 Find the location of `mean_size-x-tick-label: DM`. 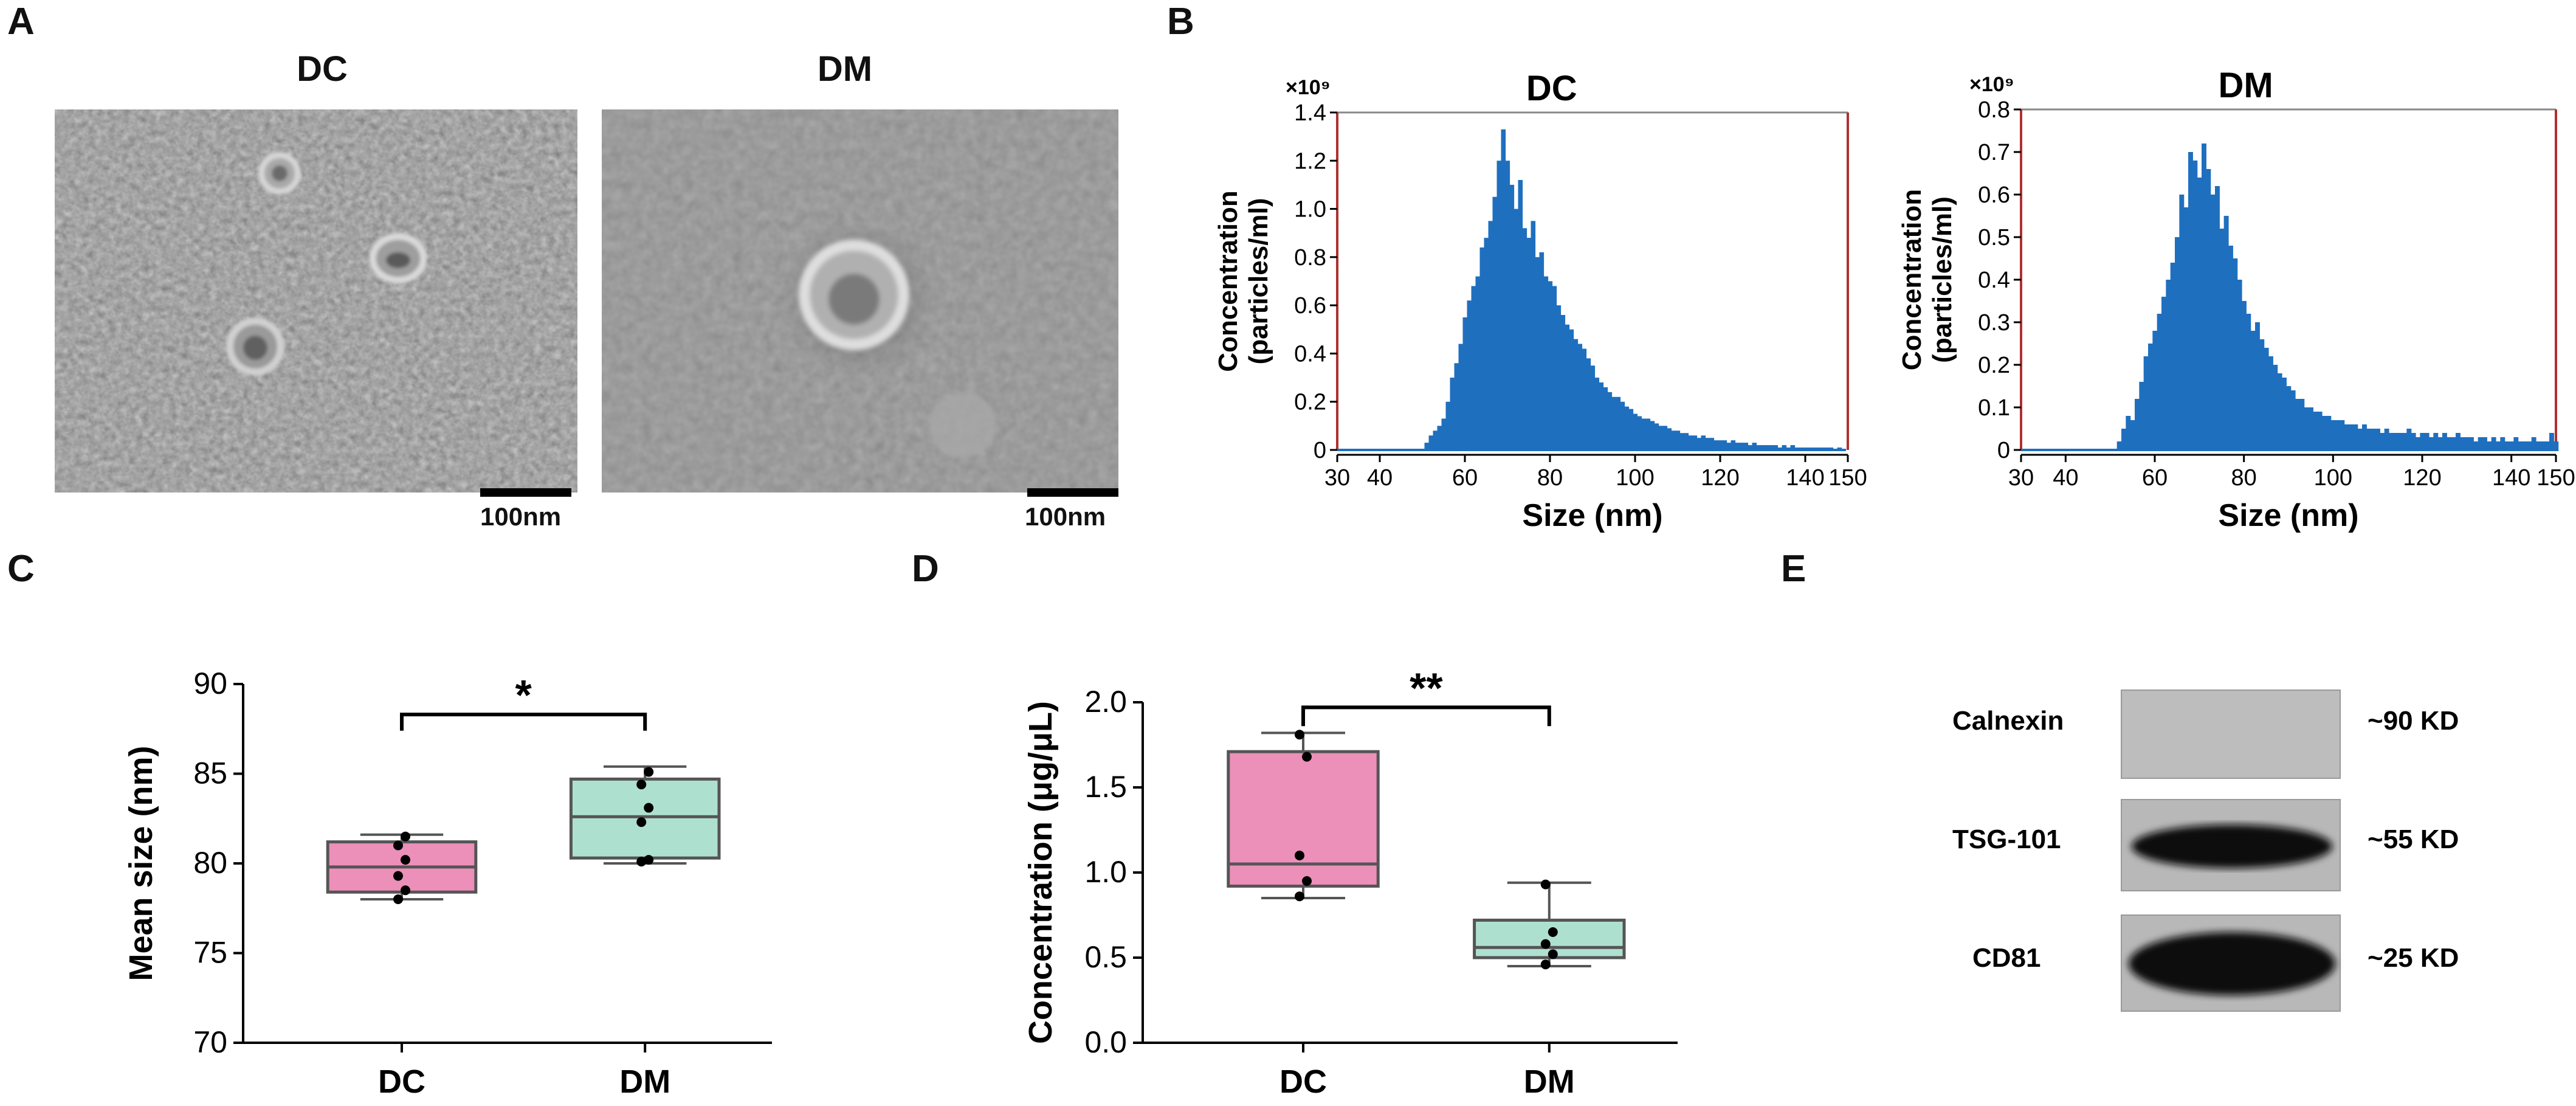

mean_size-x-tick-label: DM is located at coordinates (644, 1081).